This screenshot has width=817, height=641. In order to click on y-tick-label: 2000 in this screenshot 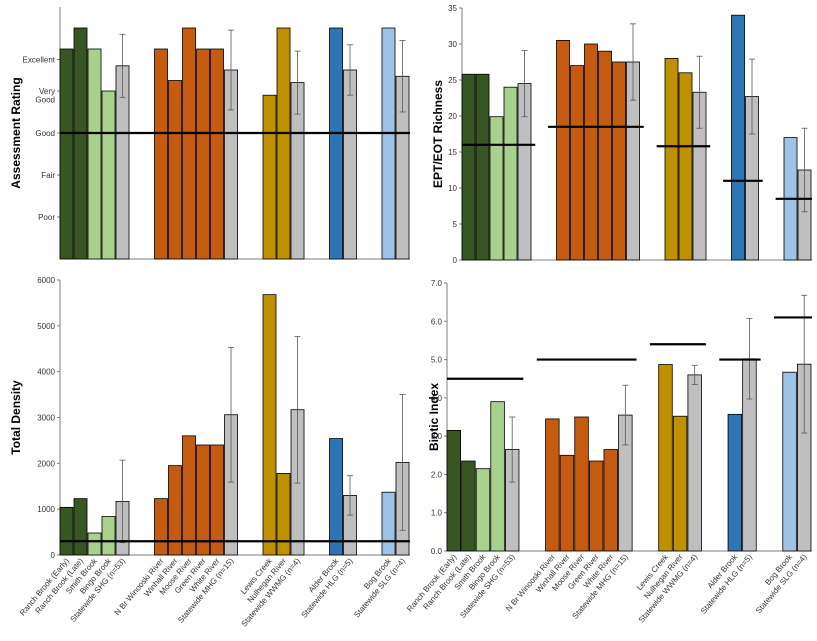, I will do `click(46, 463)`.